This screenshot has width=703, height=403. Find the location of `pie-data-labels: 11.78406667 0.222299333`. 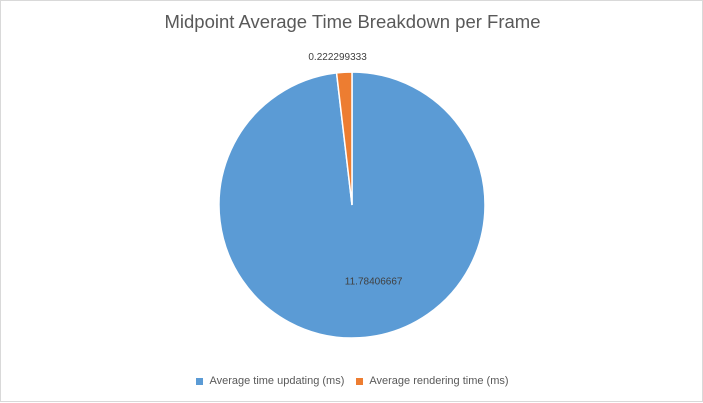

pie-data-labels: 11.78406667 0.222299333 is located at coordinates (355, 169).